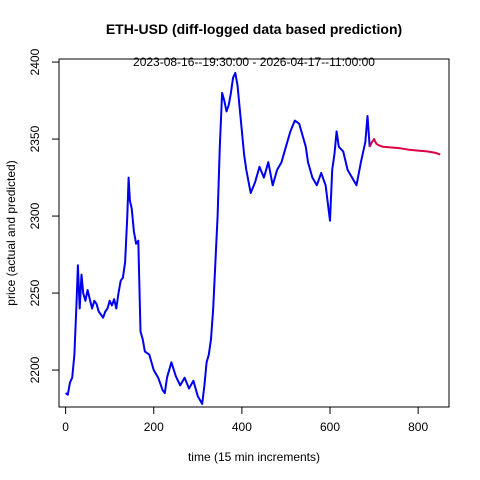 This screenshot has width=480, height=480. What do you see at coordinates (35, 369) in the screenshot?
I see `y-tick-label: 2200` at bounding box center [35, 369].